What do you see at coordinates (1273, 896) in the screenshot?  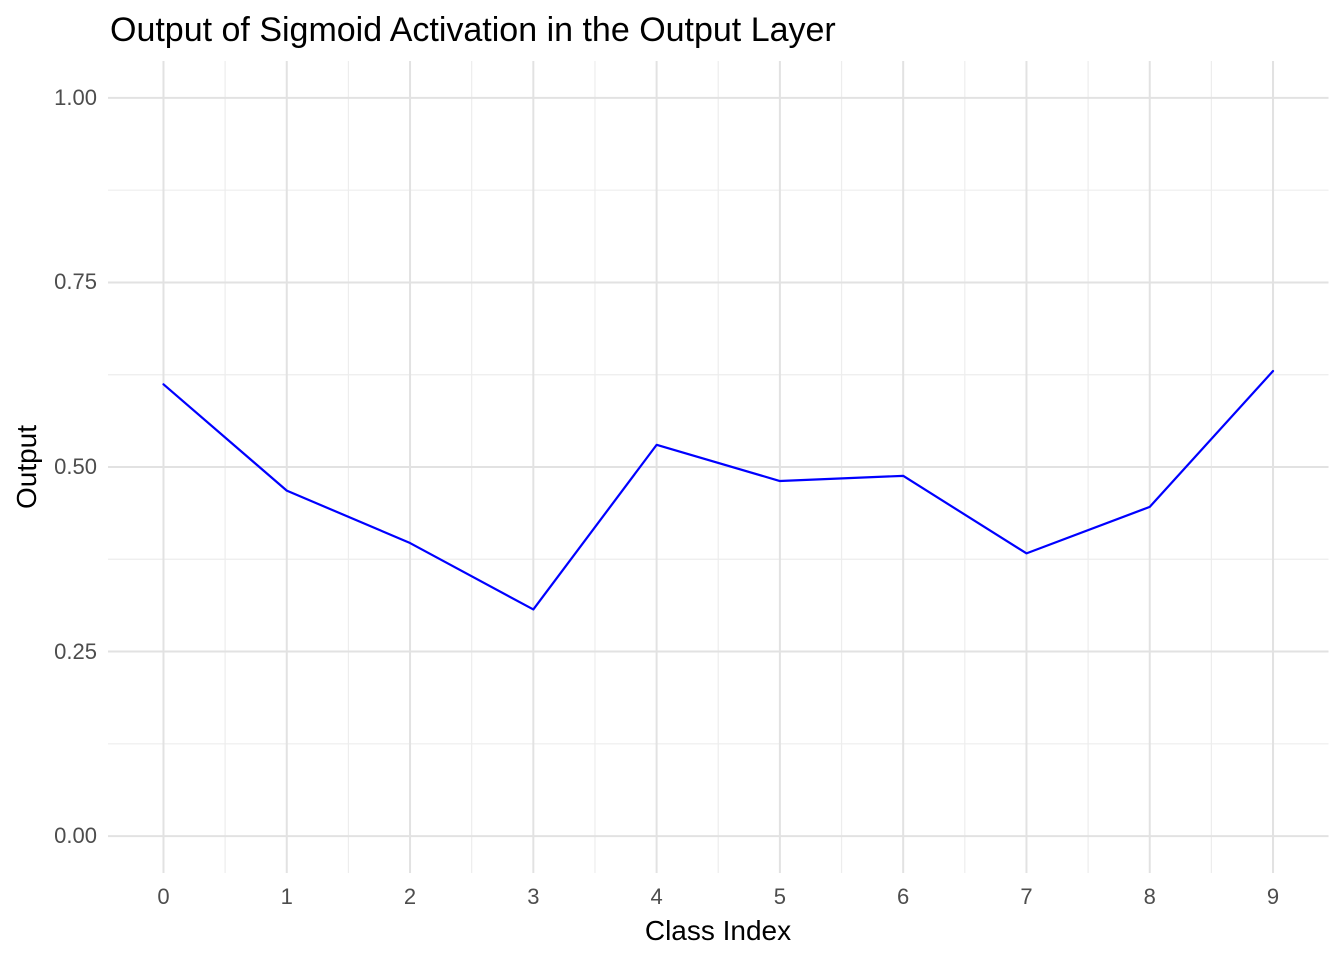 I see `x-tick-label: 9` at bounding box center [1273, 896].